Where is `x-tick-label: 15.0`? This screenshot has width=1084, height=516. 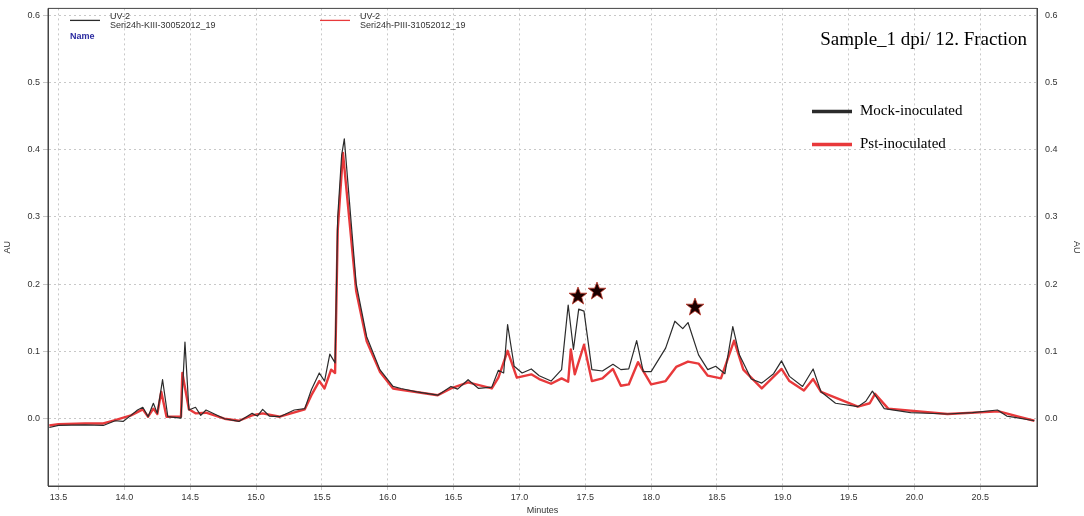
x-tick-label: 15.0 is located at coordinates (256, 496).